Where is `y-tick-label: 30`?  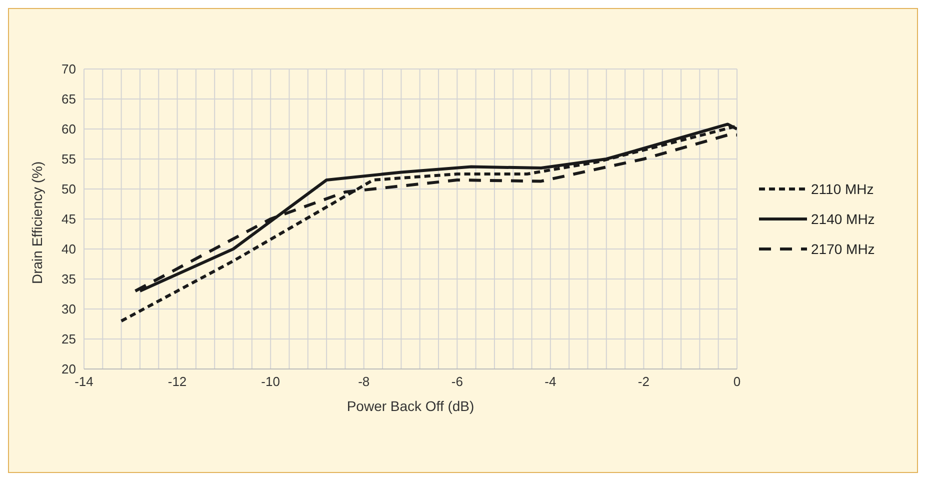 y-tick-label: 30 is located at coordinates (69, 309).